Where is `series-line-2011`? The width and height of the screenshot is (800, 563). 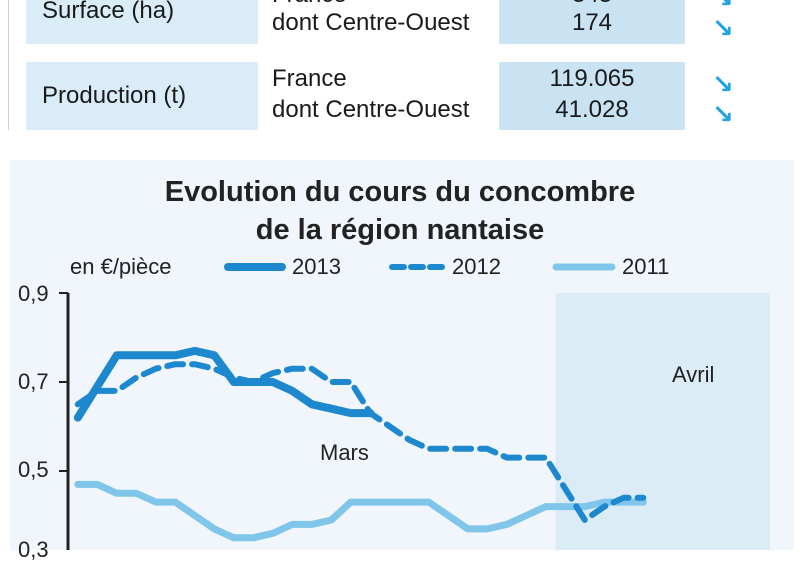 series-line-2011 is located at coordinates (360, 511).